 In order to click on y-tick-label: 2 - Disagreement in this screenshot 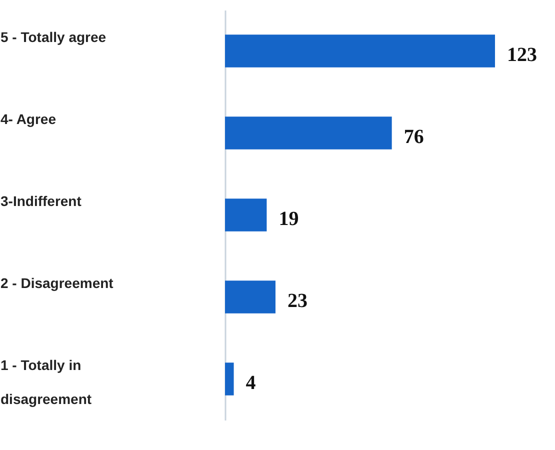, I will do `click(57, 283)`.